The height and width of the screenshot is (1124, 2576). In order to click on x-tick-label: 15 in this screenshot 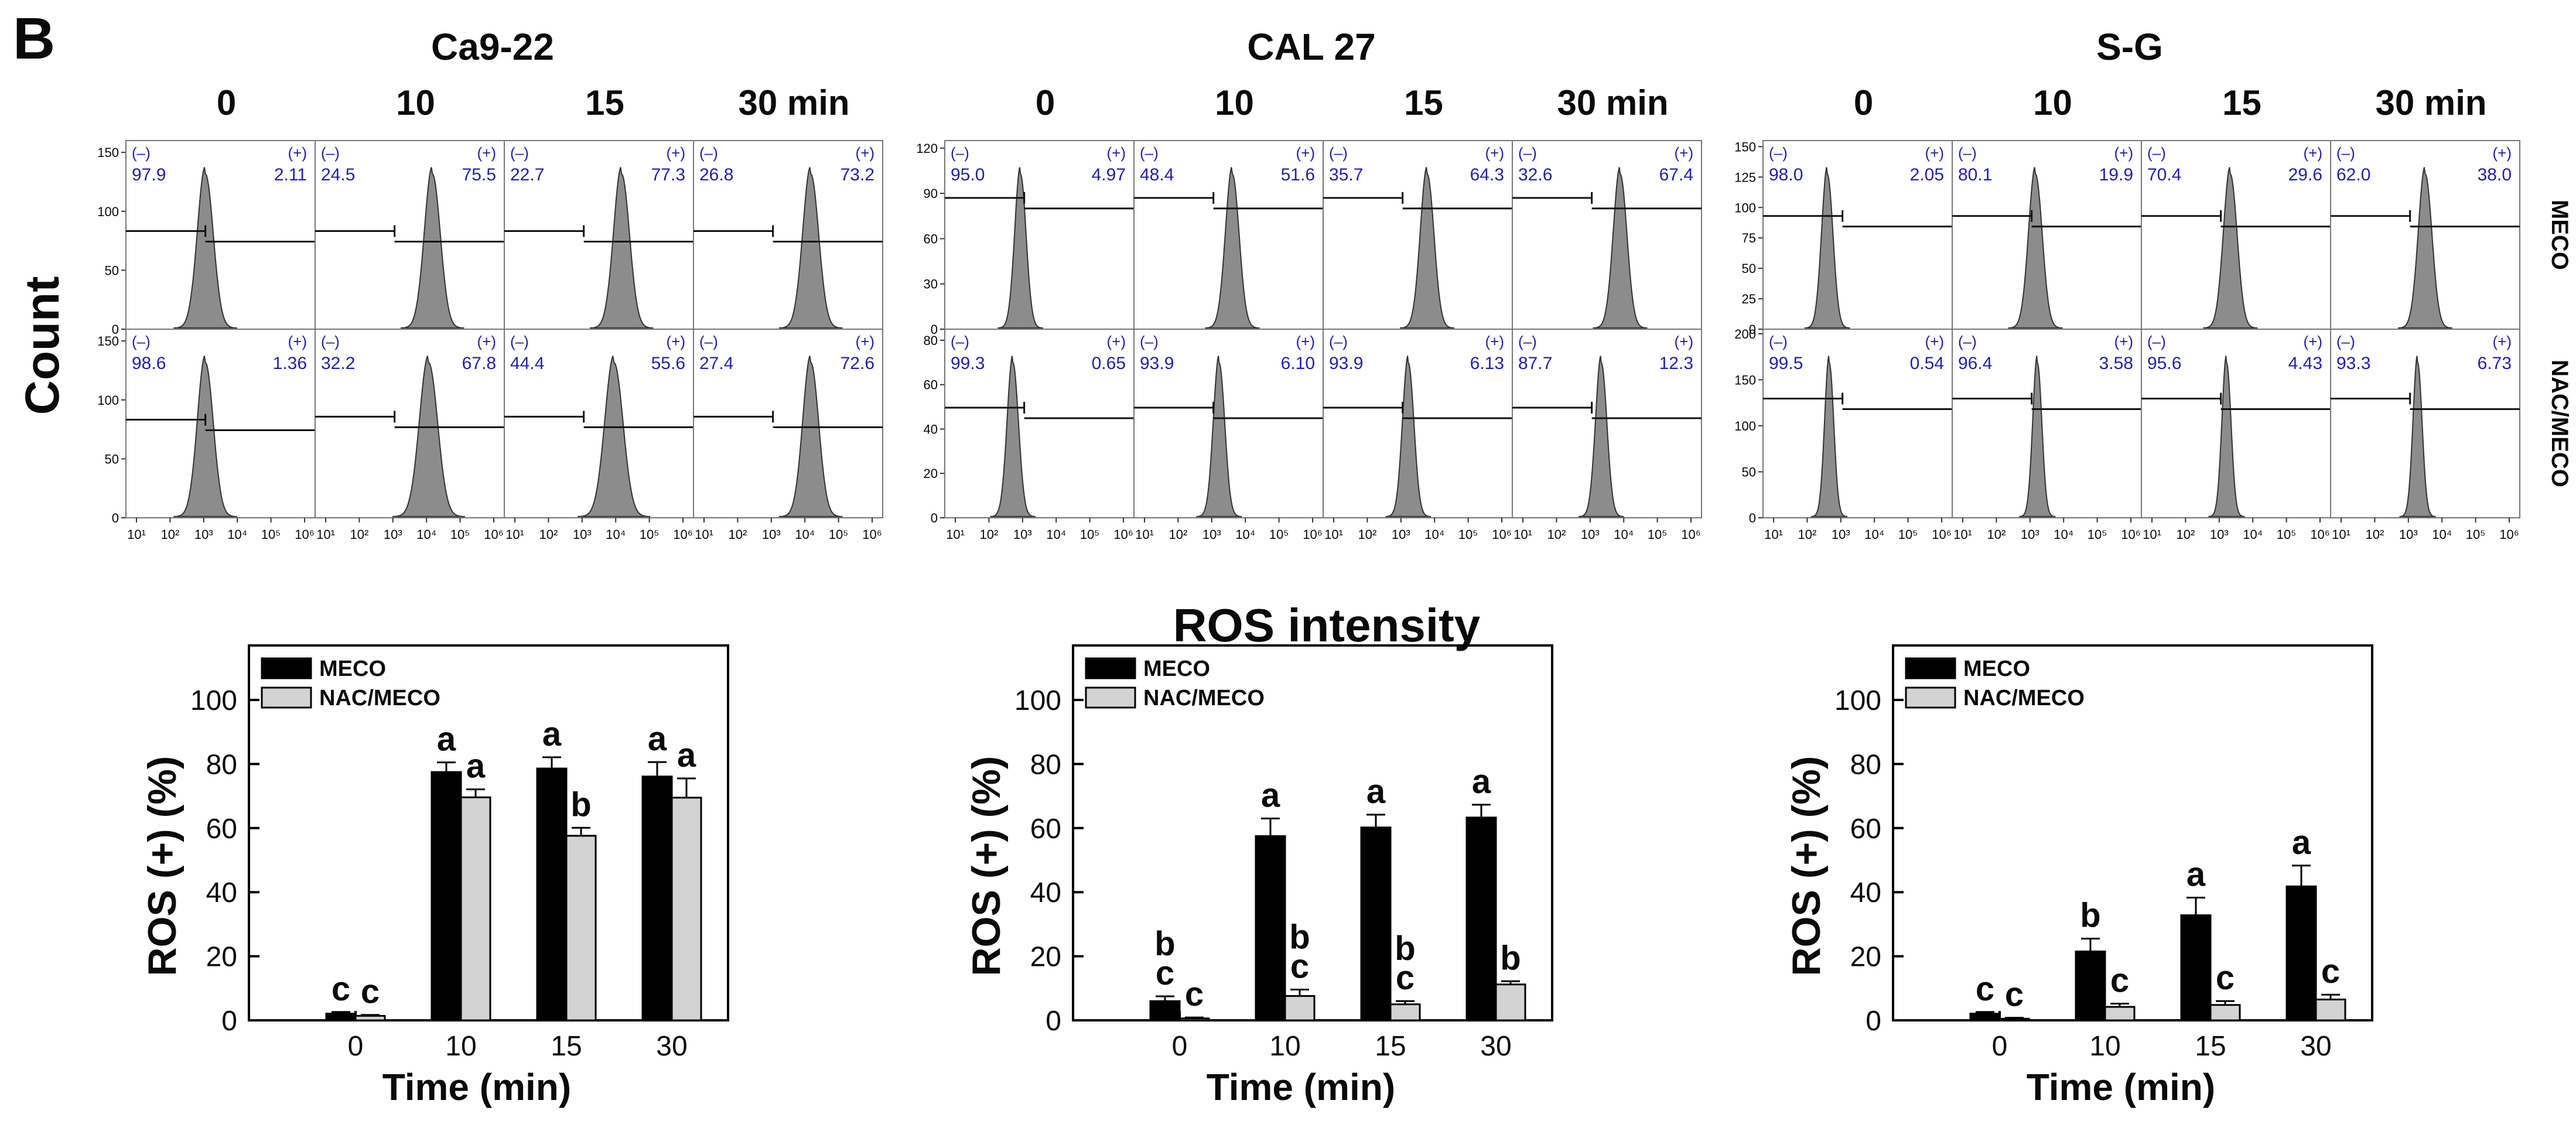, I will do `click(1391, 1046)`.